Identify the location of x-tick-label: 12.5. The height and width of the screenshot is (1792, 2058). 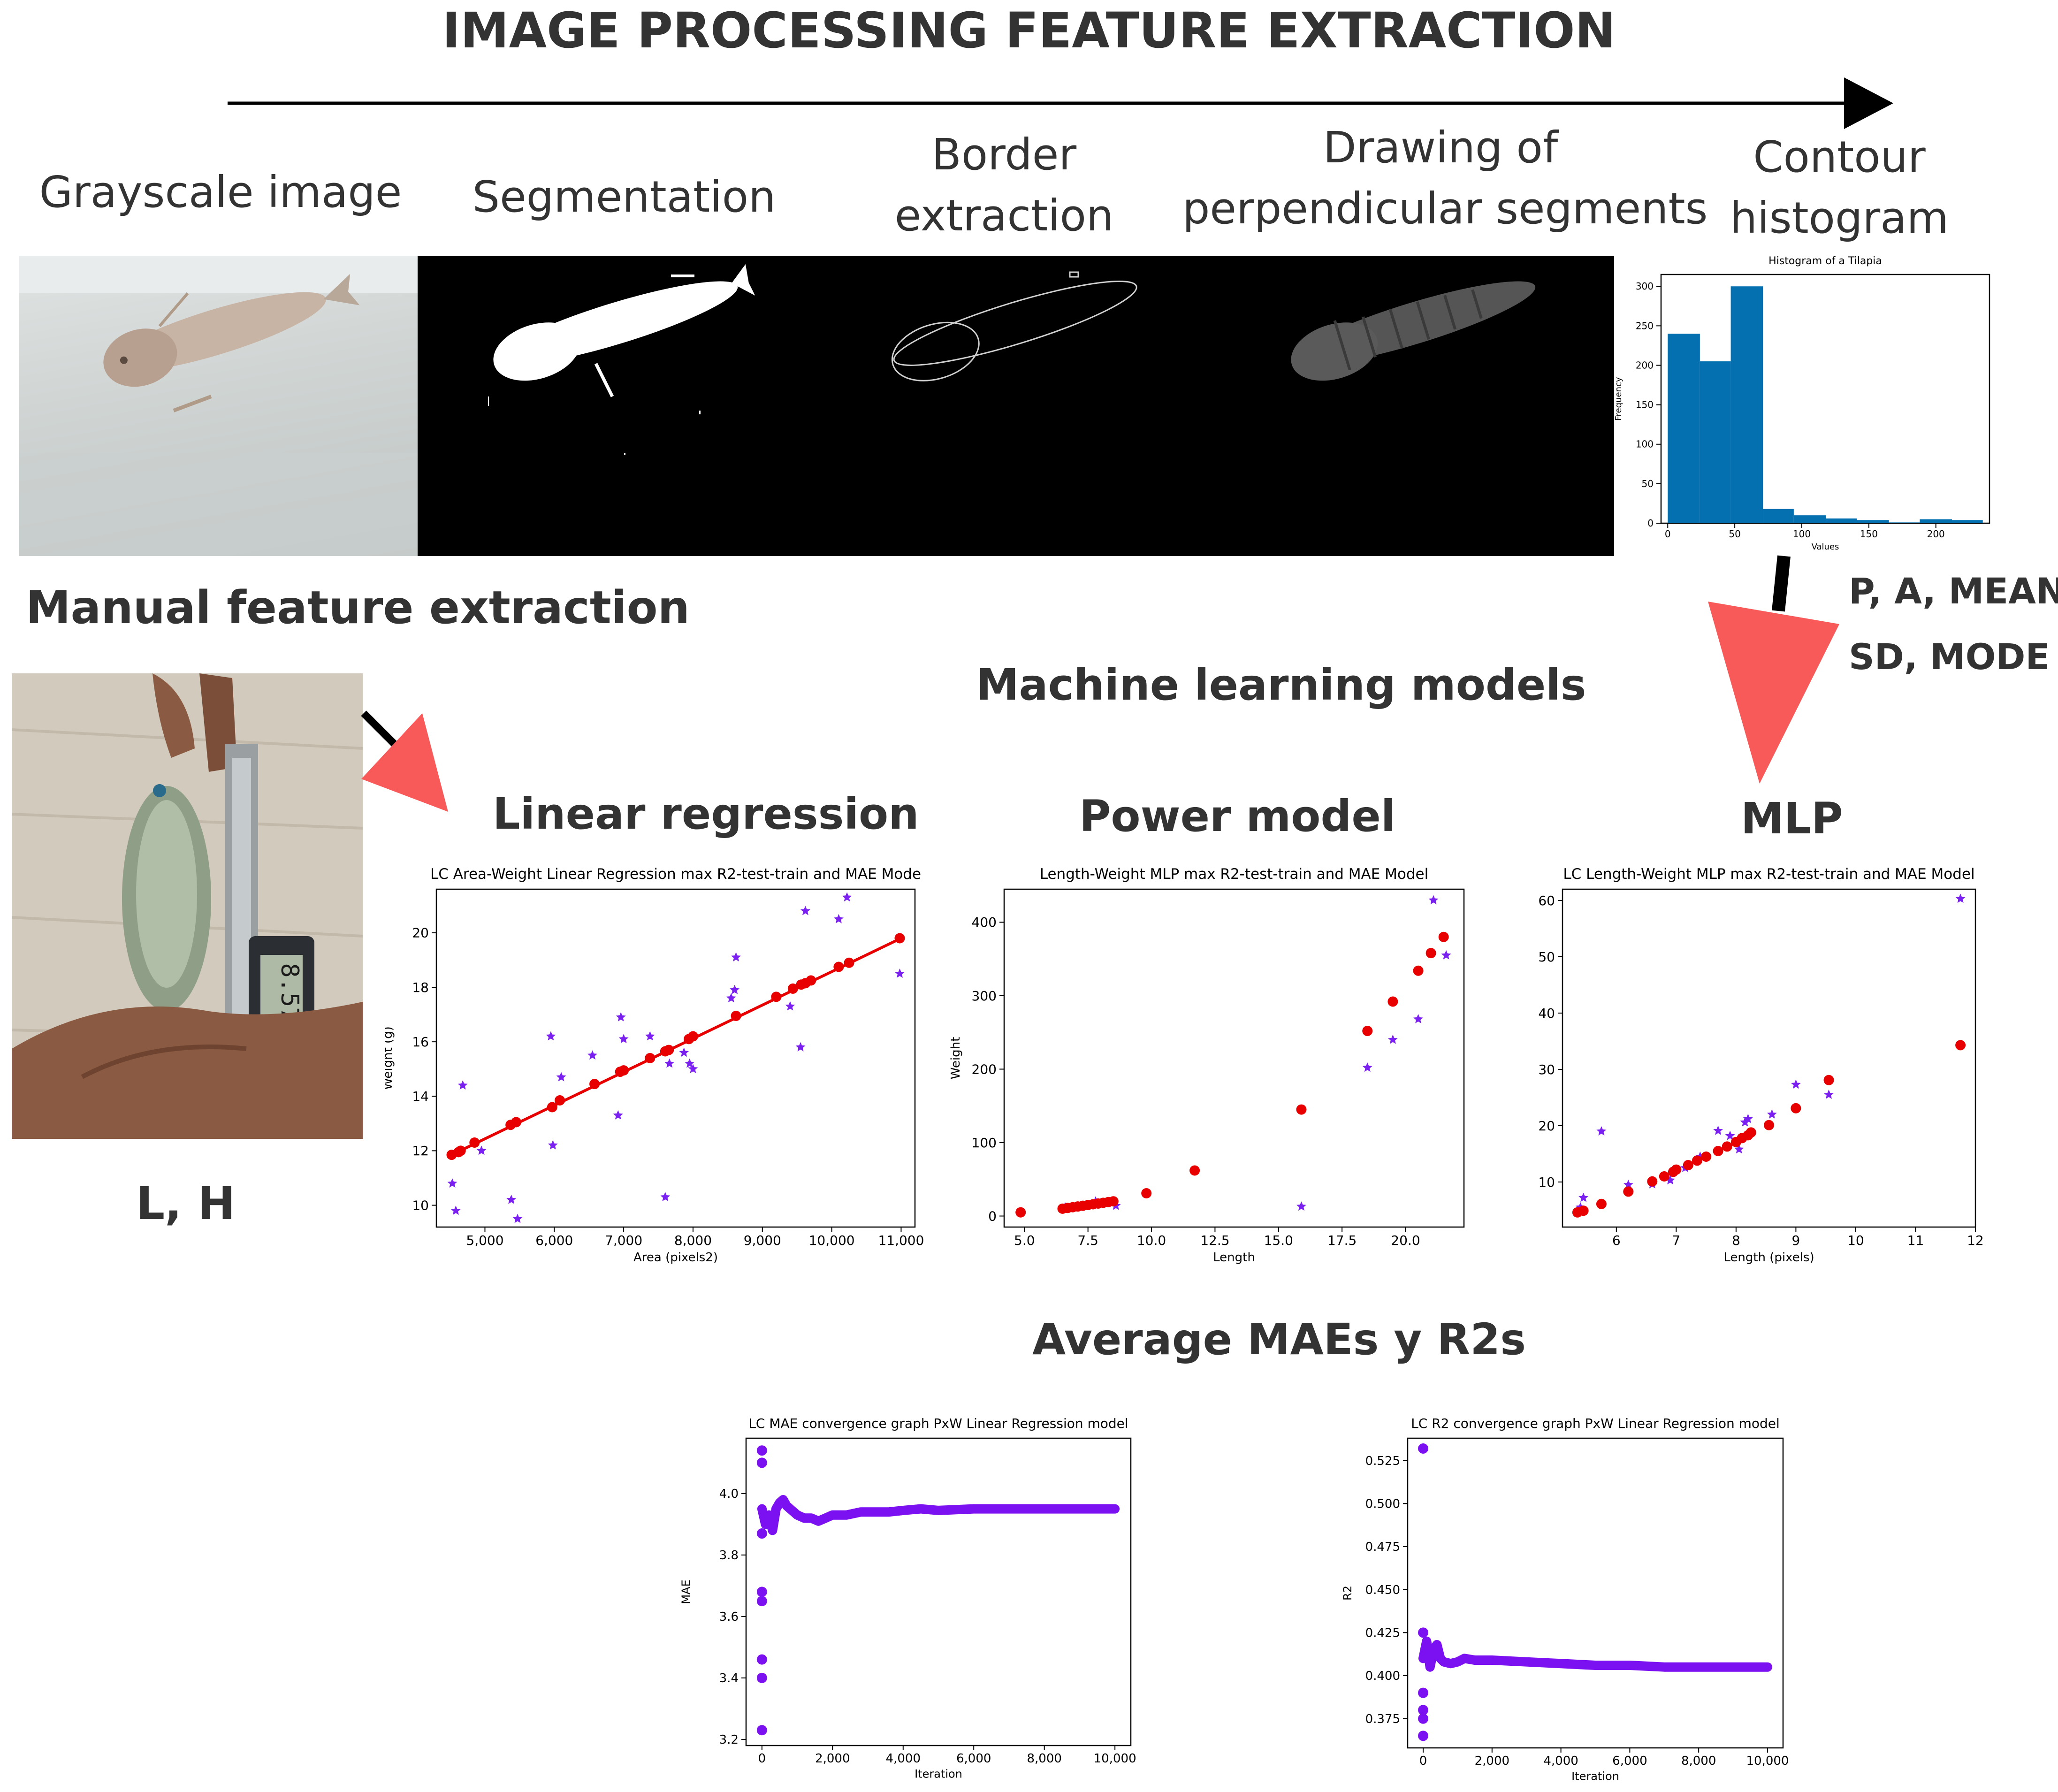
(1214, 1240).